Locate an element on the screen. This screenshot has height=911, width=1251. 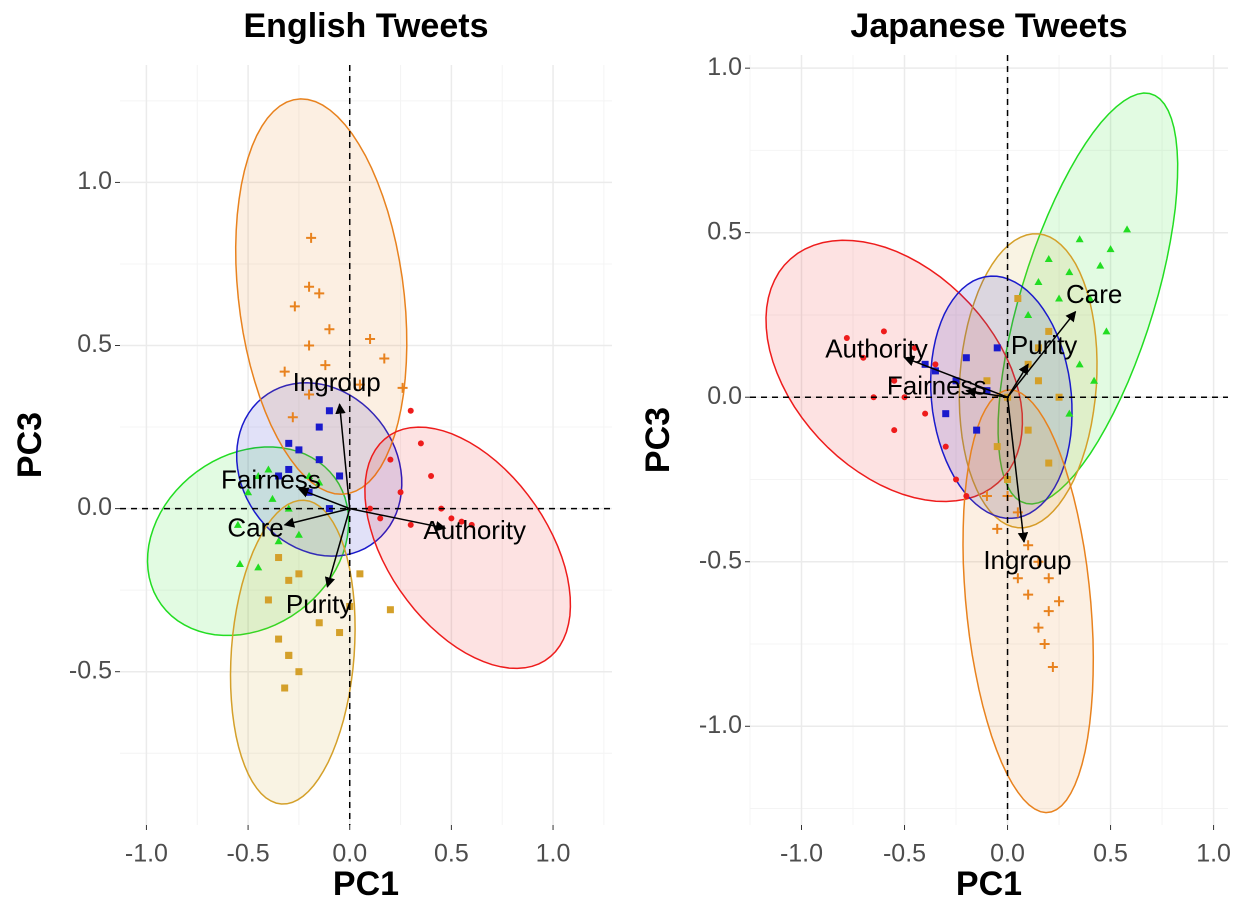
y-tick-label: 0.0 is located at coordinates (724, 396).